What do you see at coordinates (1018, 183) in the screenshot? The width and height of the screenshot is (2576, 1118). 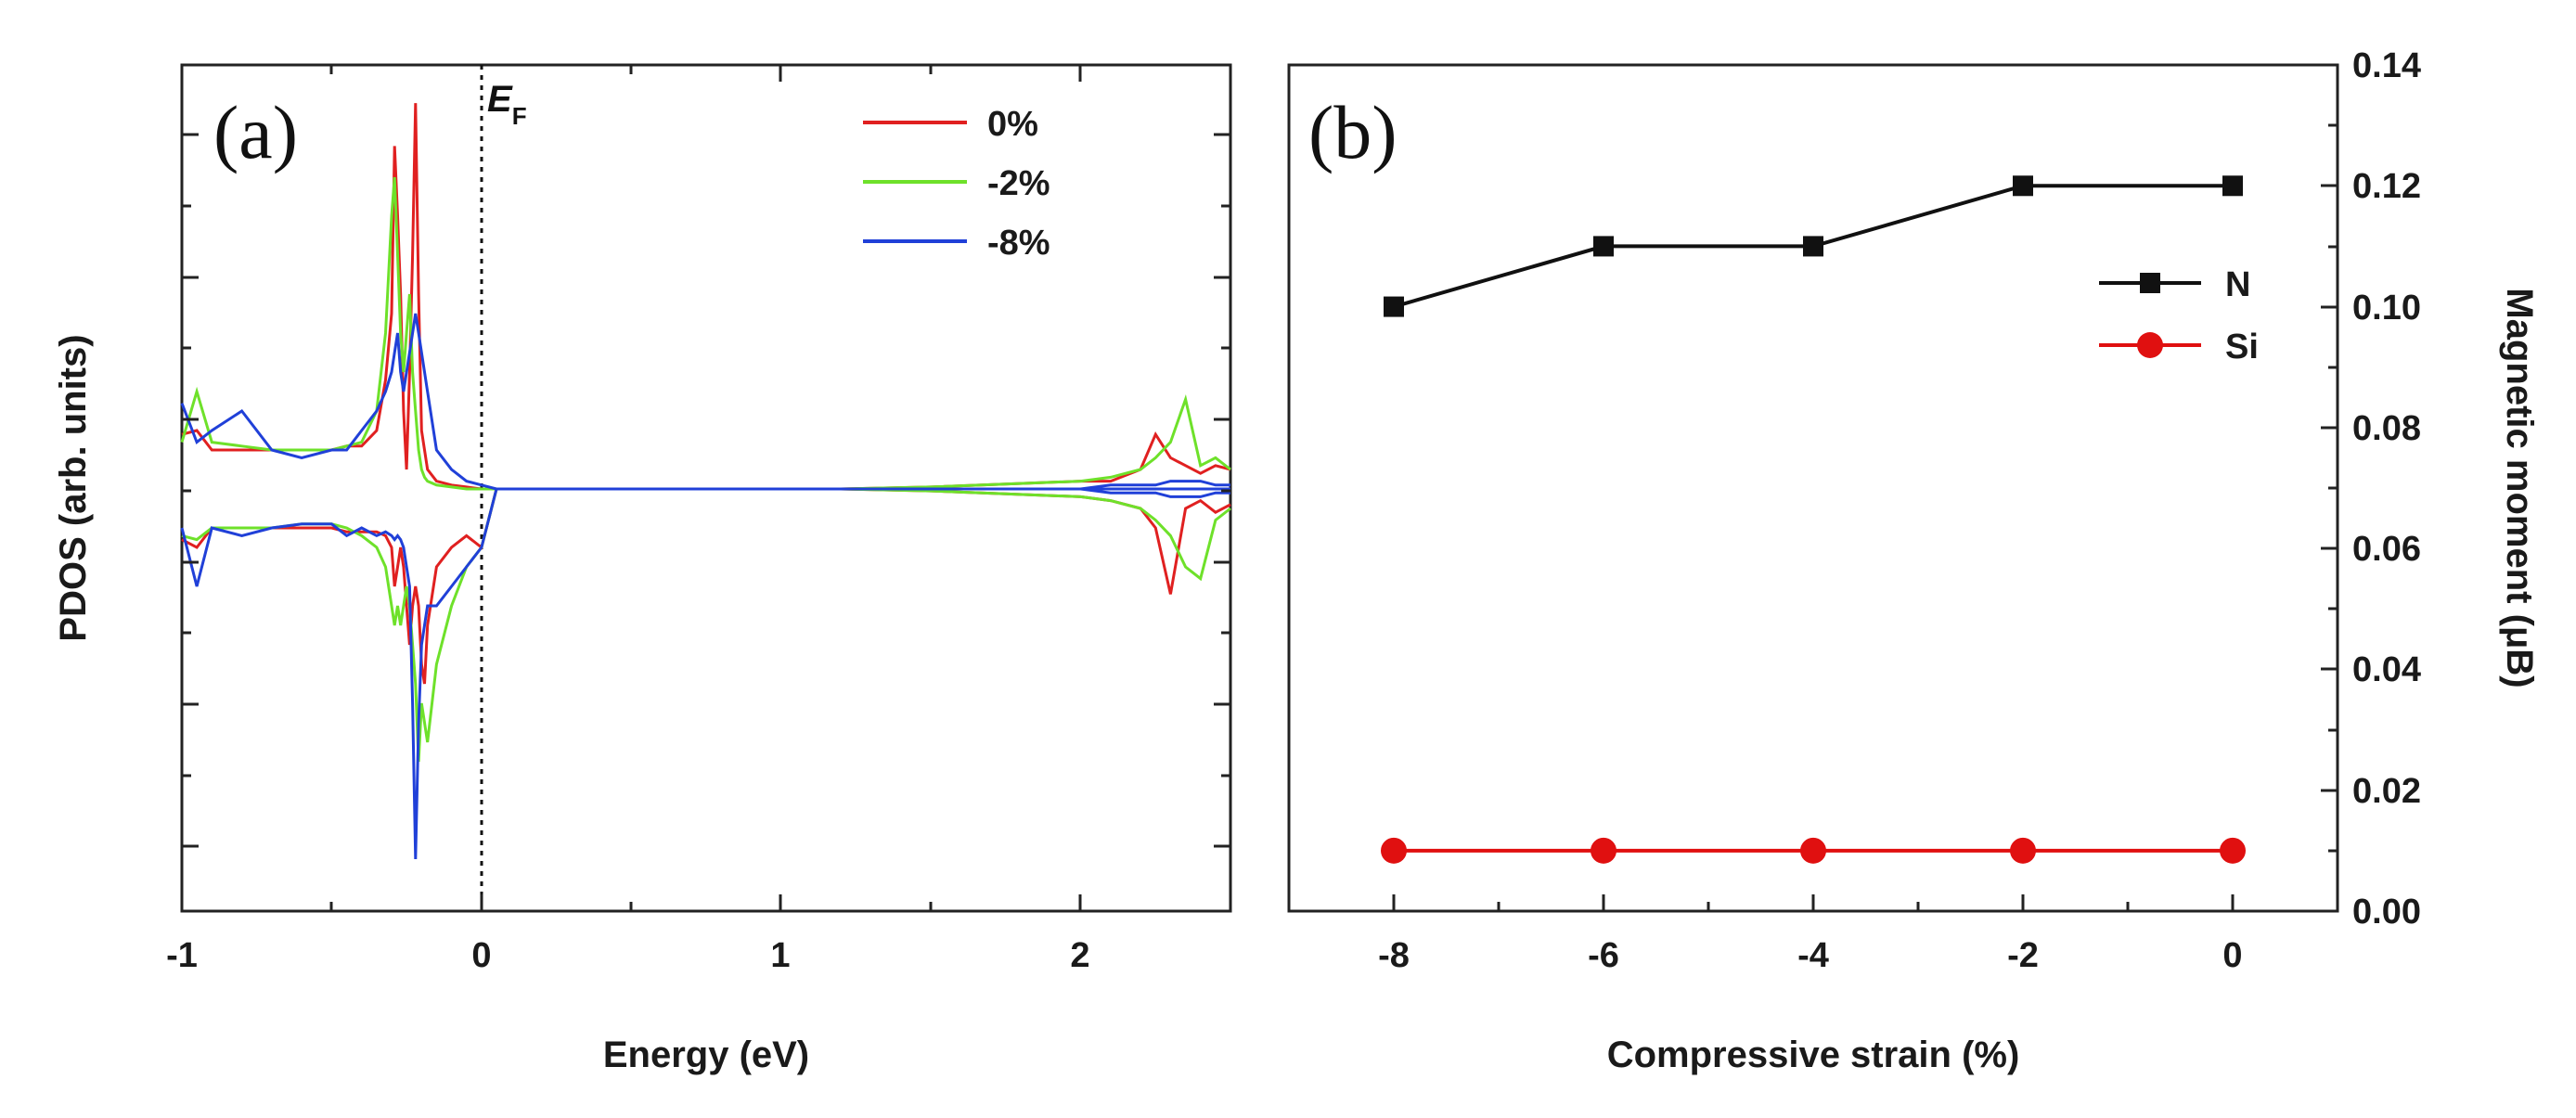 I see `legend-a-label-minus2pct: -2%` at bounding box center [1018, 183].